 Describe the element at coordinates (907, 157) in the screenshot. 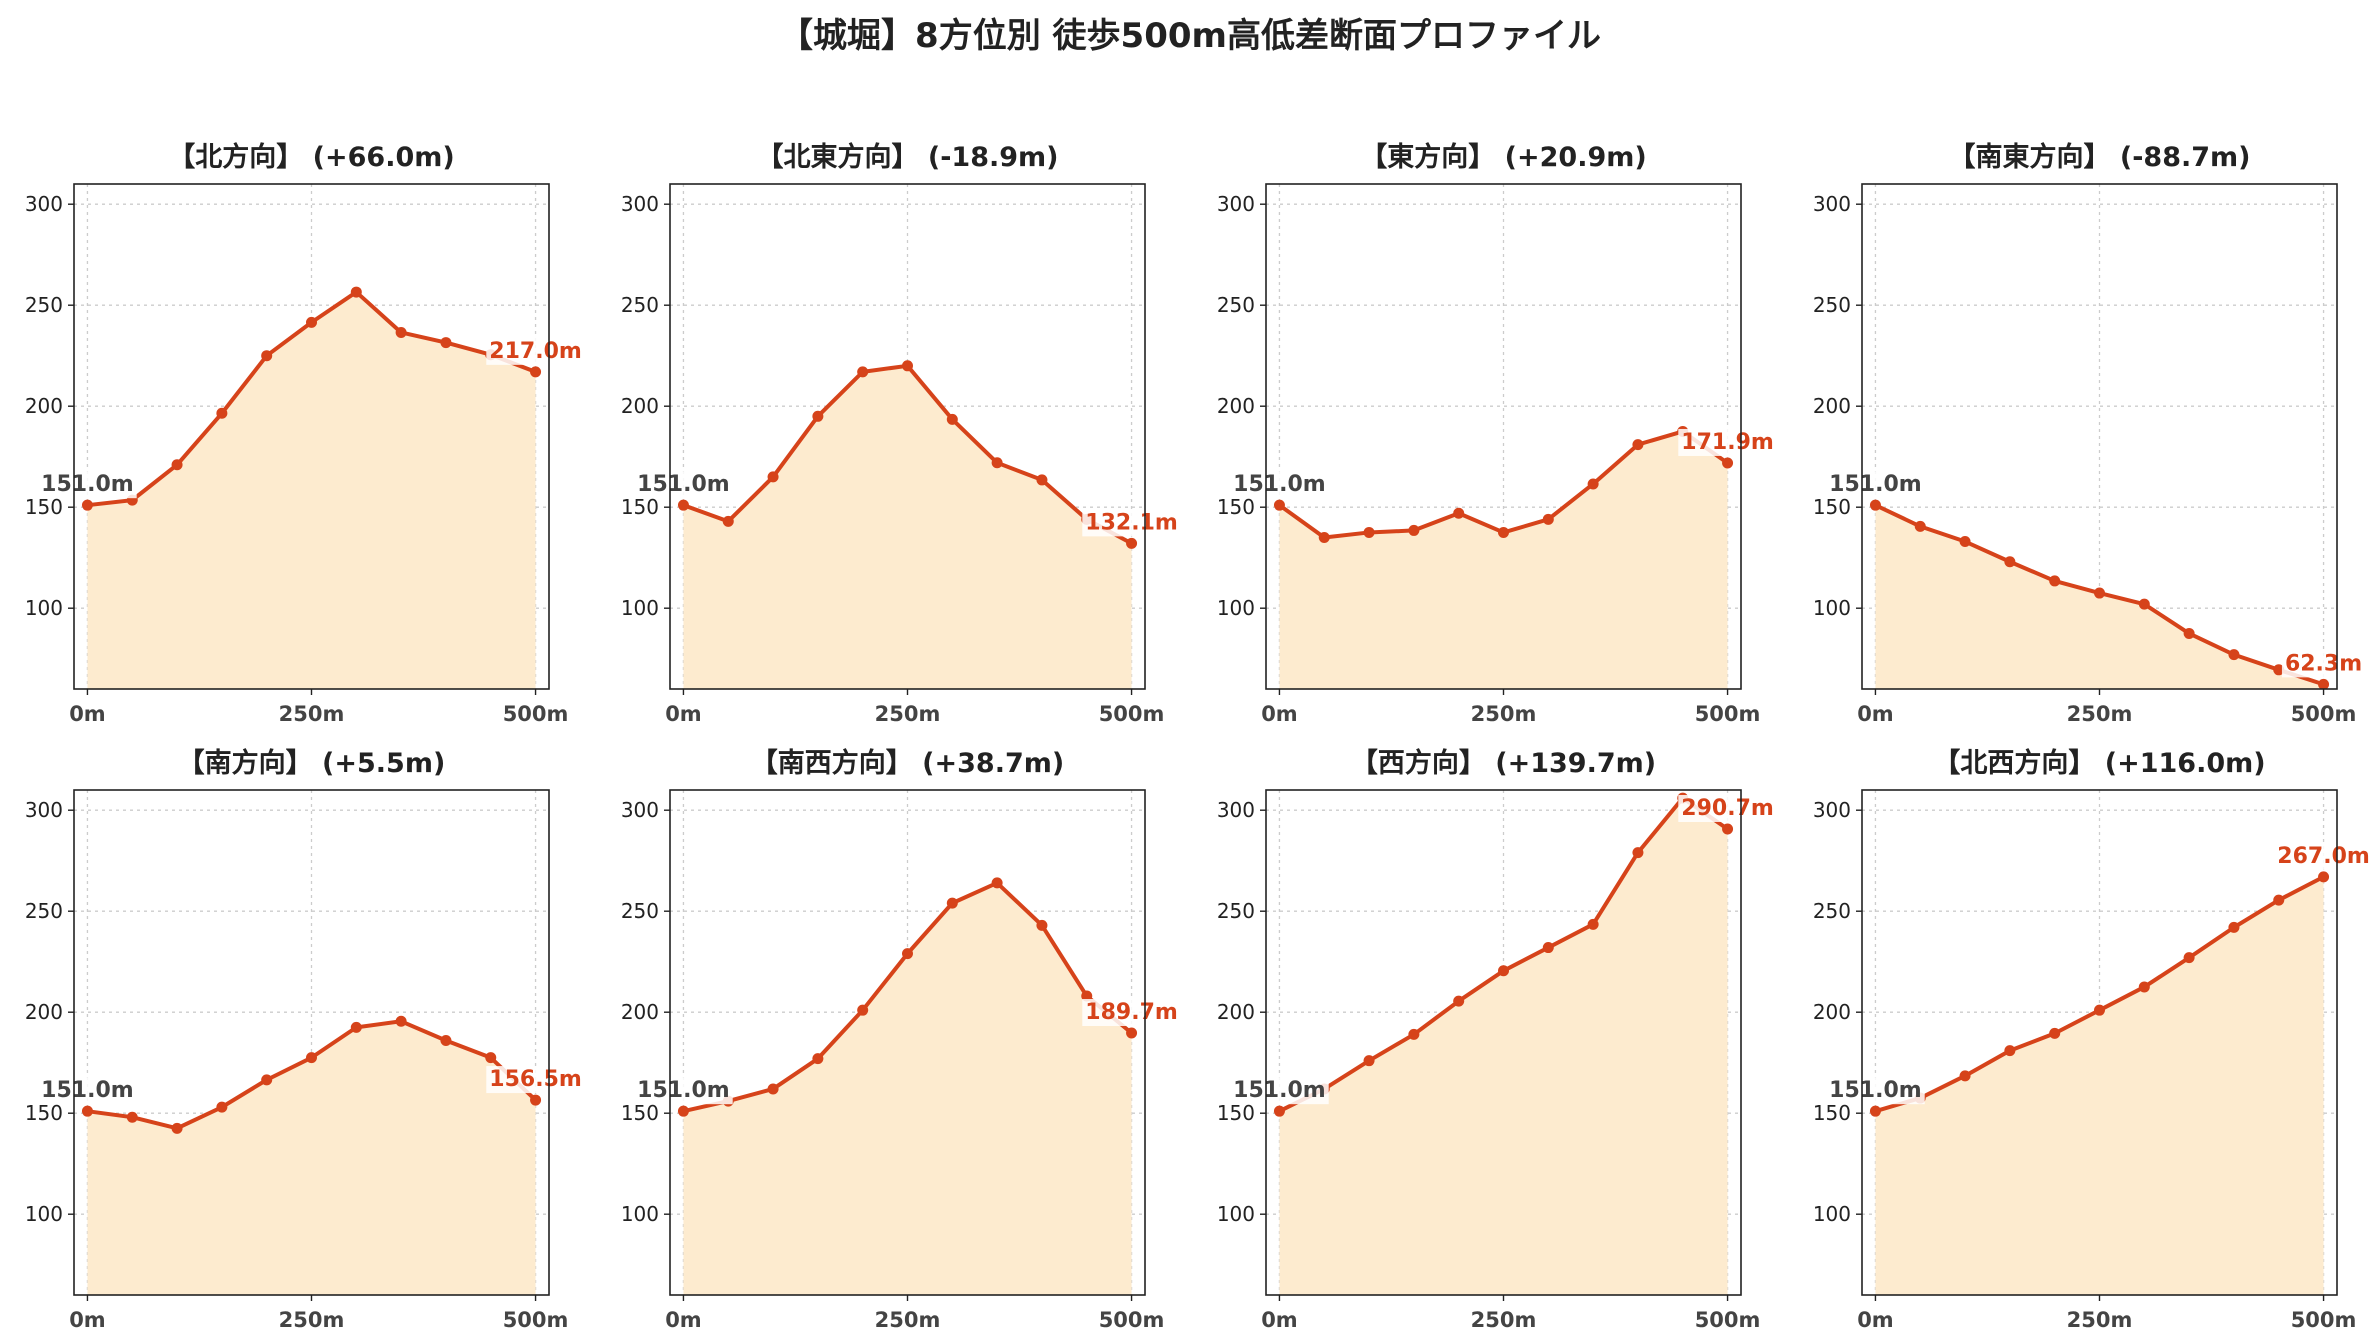

I see `panel-title: 【北東方向】 (-18.9m)` at that location.